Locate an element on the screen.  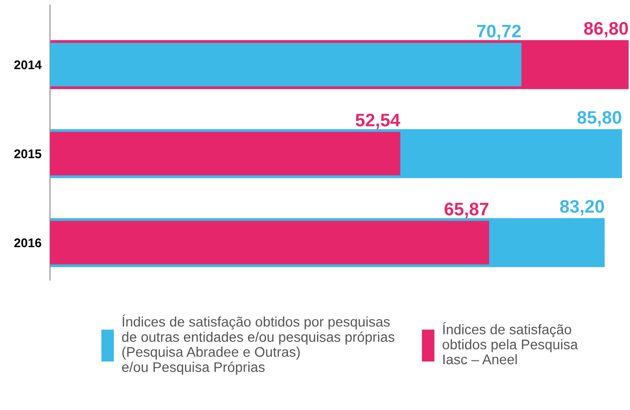
data-label: 70,72 is located at coordinates (499, 32).